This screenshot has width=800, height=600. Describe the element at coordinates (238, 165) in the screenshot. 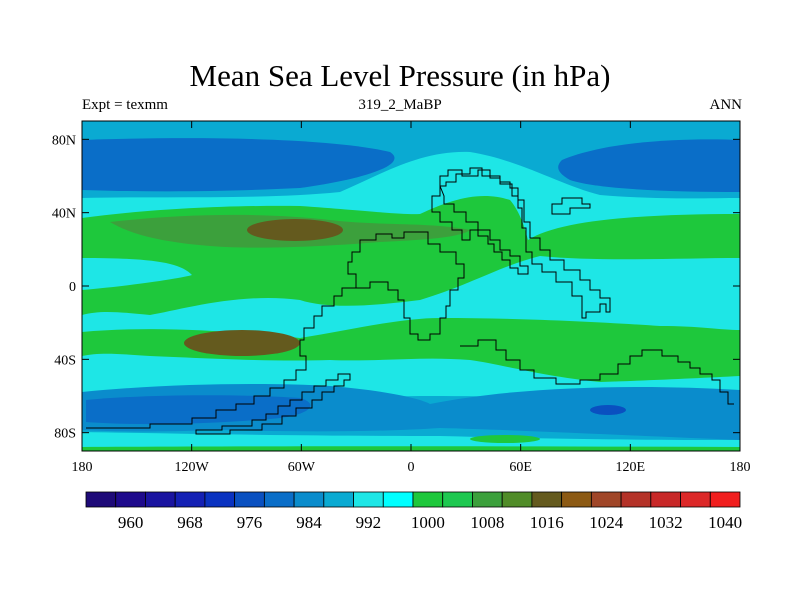

I see `field-984-north-pacific` at that location.